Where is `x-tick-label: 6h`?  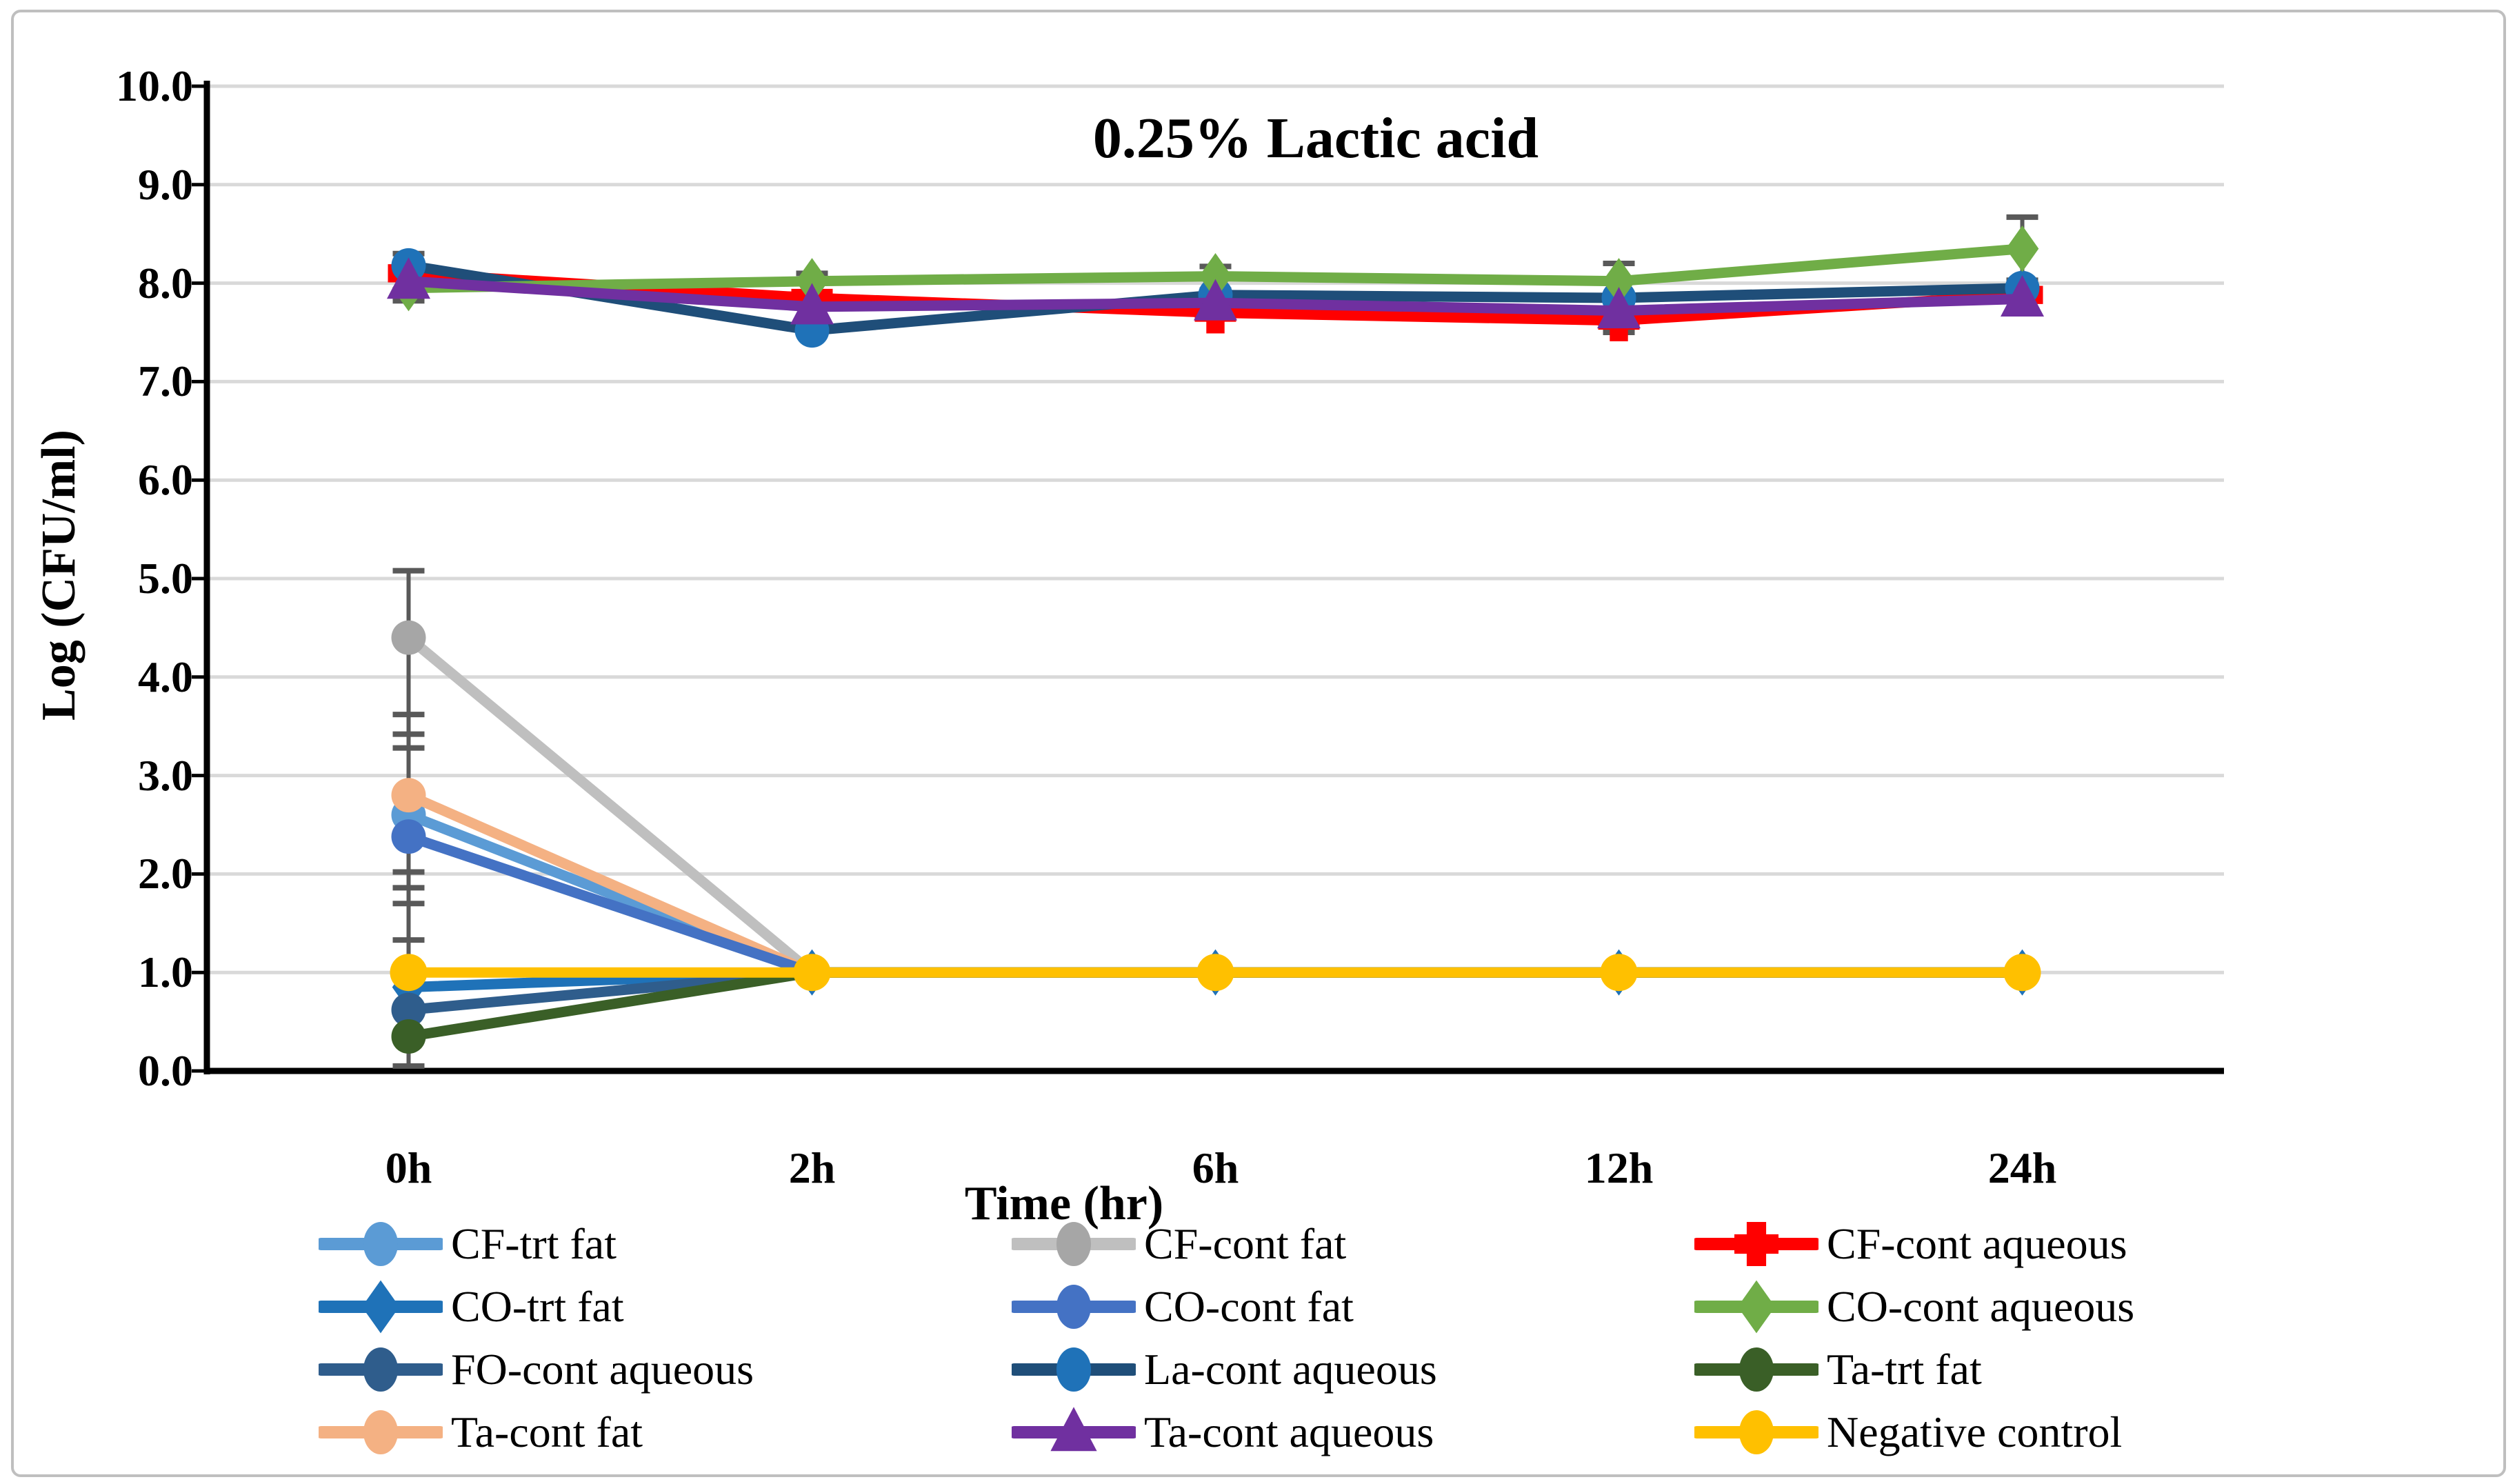 x-tick-label: 6h is located at coordinates (1215, 1167).